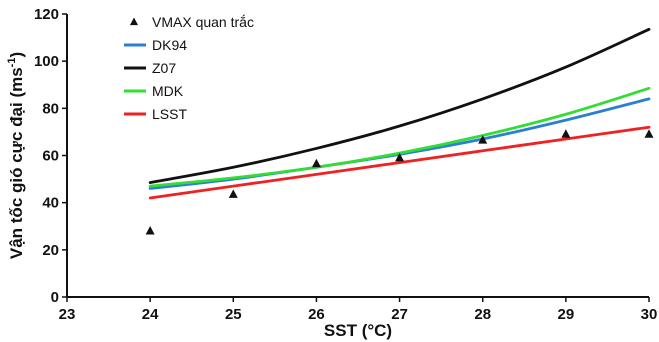 The width and height of the screenshot is (659, 342). I want to click on y-tick-label: 20, so click(50, 250).